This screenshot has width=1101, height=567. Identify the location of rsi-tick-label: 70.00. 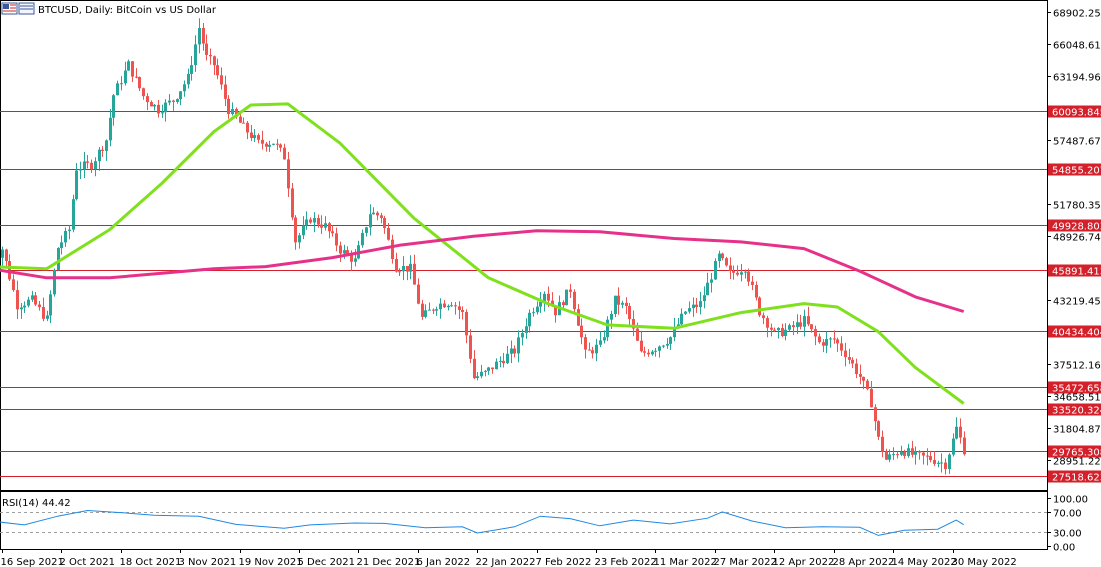
(1067, 514).